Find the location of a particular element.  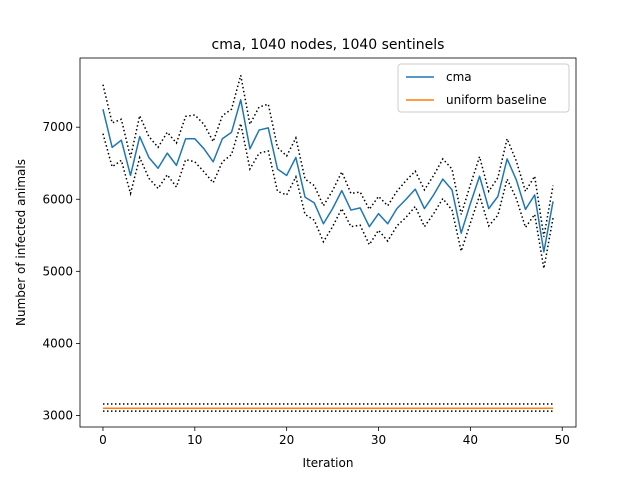

x-tick-label: 10 is located at coordinates (194, 440).